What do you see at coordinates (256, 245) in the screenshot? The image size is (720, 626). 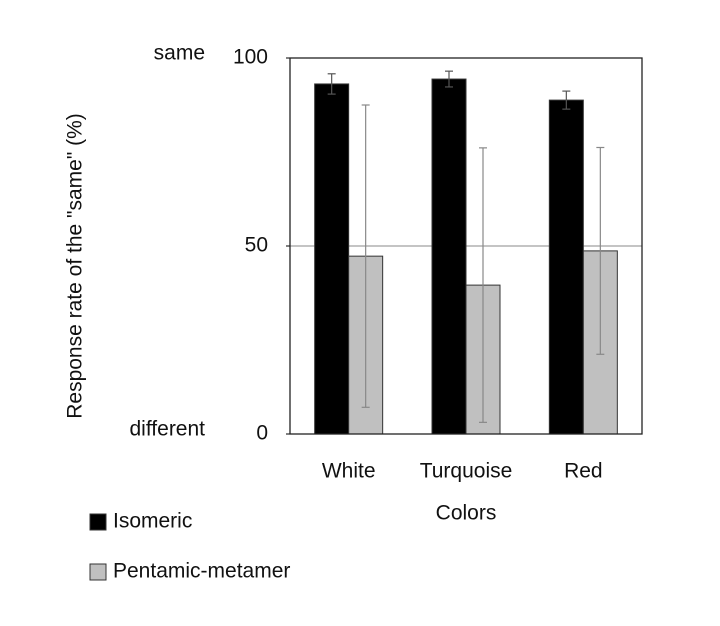 I see `y-tick-label: 50` at bounding box center [256, 245].